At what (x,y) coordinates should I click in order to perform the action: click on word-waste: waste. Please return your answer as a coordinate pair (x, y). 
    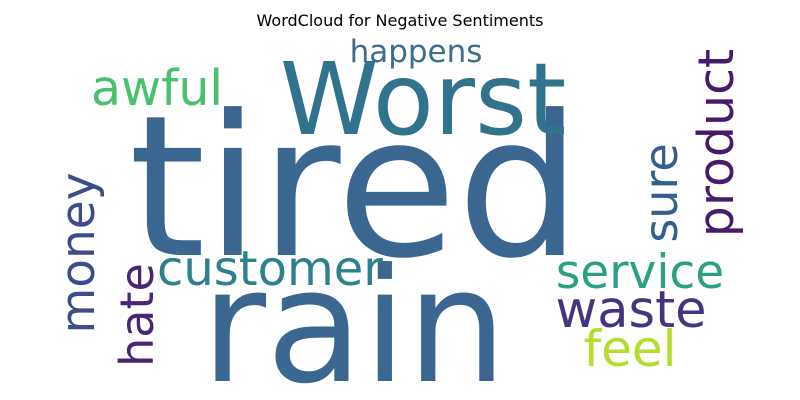
    Looking at the image, I should click on (631, 310).